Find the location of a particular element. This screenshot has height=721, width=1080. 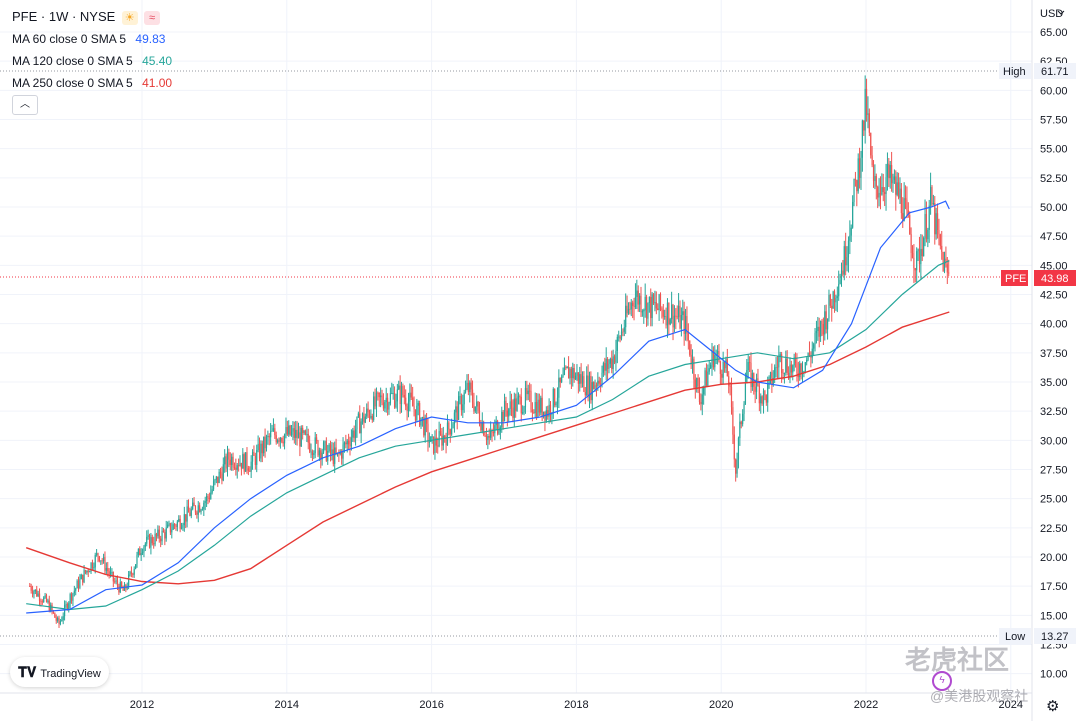

tradingview-logo: 𝐓𝐕 TradingView is located at coordinates (59, 672).